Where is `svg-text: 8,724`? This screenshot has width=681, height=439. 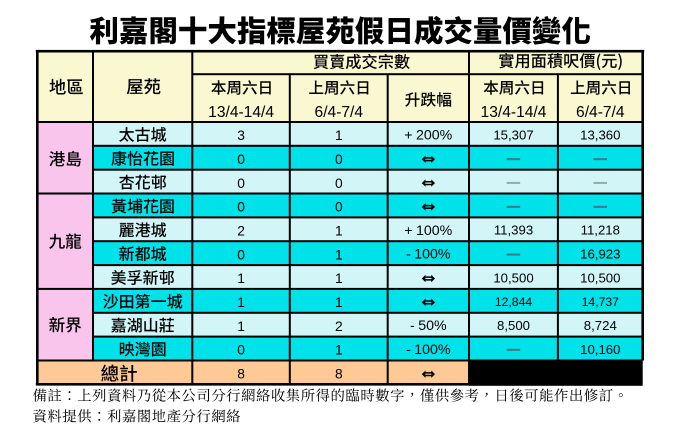
svg-text: 8,724 is located at coordinates (600, 325).